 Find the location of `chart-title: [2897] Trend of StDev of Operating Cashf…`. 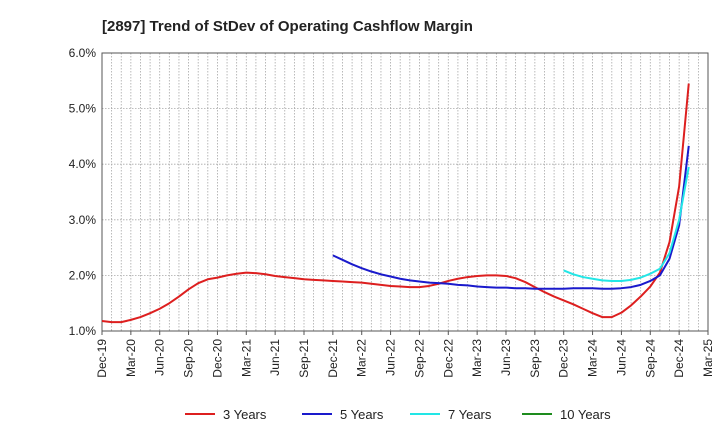

chart-title: [2897] Trend of StDev of Operating Cashf… is located at coordinates (287, 26).